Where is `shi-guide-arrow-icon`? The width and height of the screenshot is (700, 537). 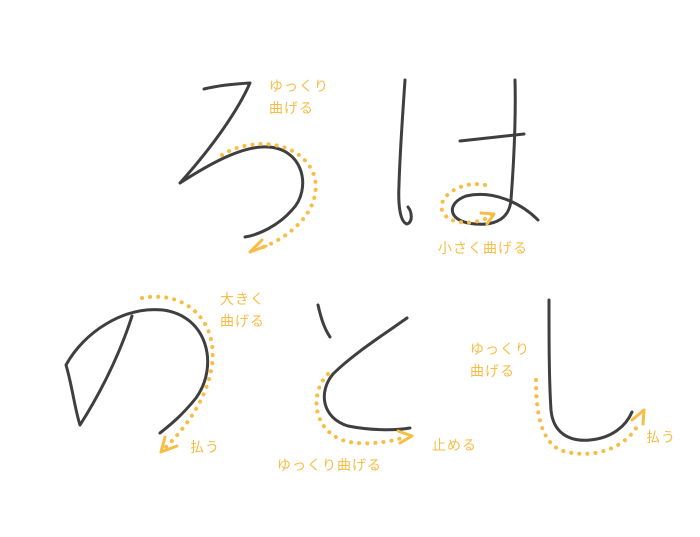
shi-guide-arrow-icon is located at coordinates (638, 417).